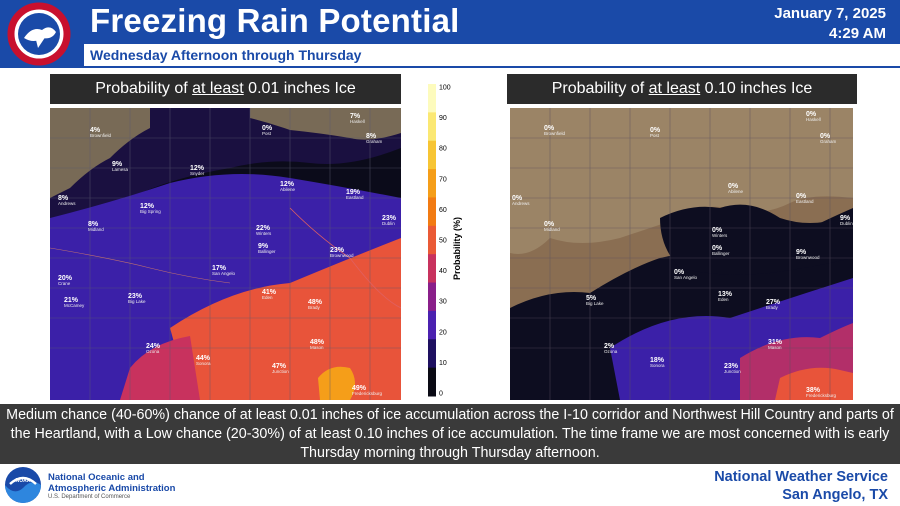 Image resolution: width=900 pixels, height=506 pixels. What do you see at coordinates (112, 488) in the screenshot?
I see `noaa-line2: Atmospheric Administration` at bounding box center [112, 488].